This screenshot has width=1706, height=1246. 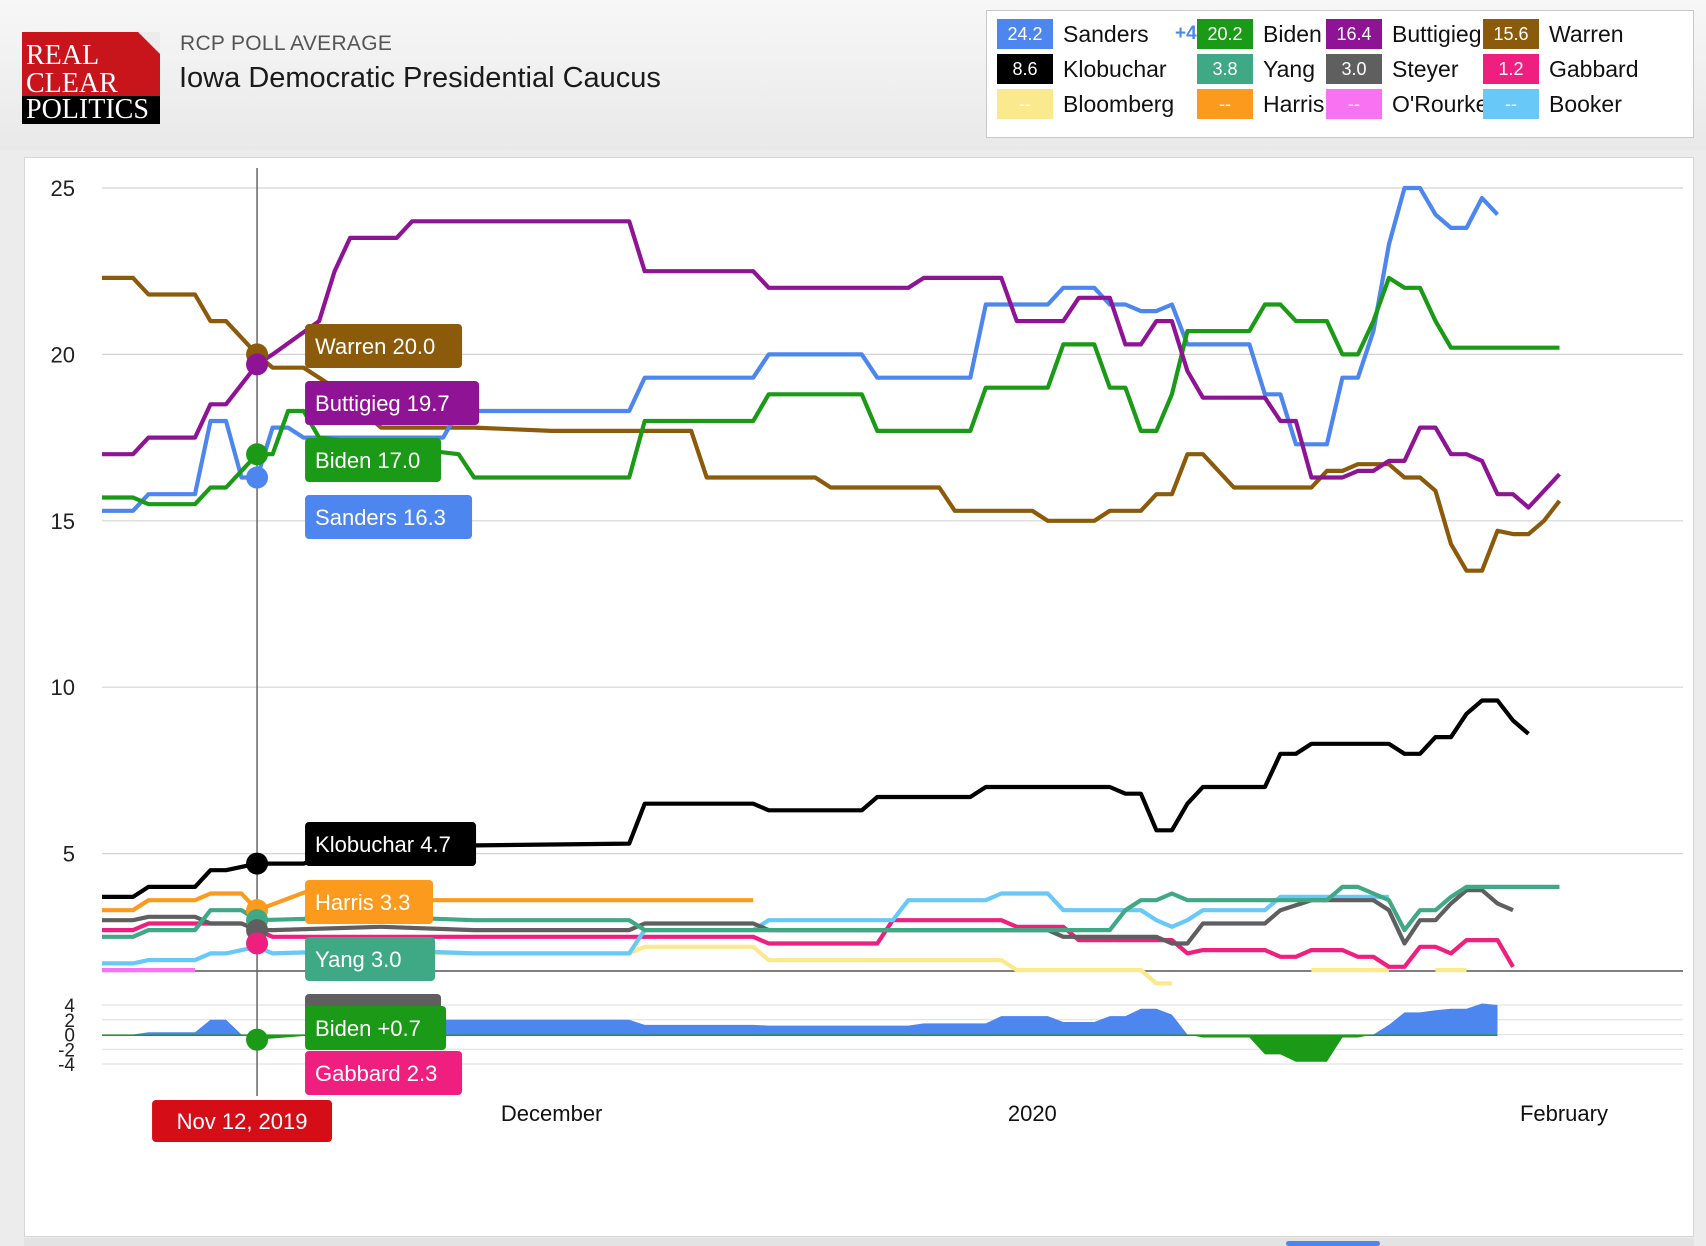 I want to click on hover-label-text: Yang 3.0, so click(x=358, y=959).